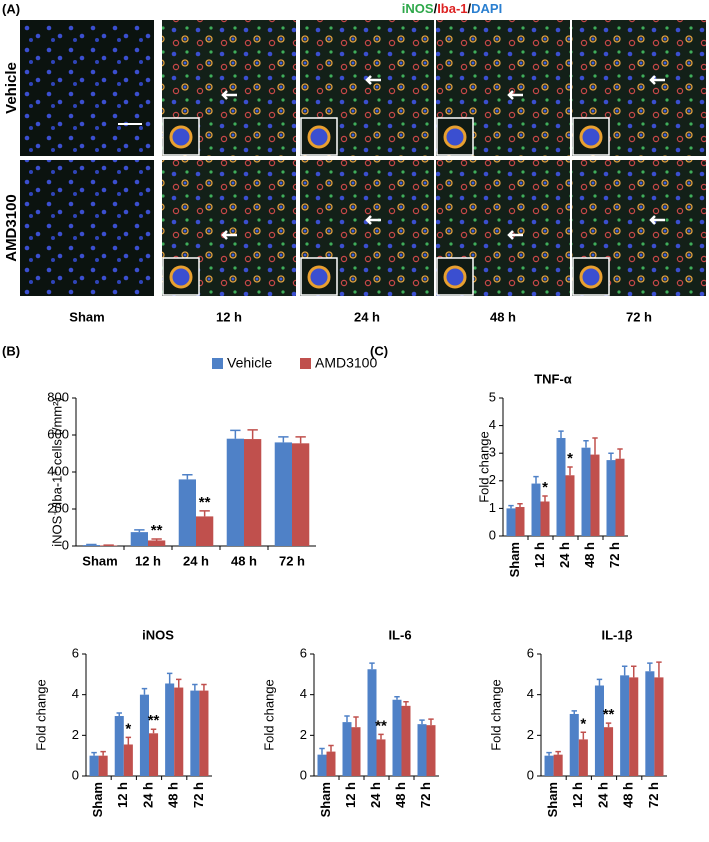 The width and height of the screenshot is (709, 842). I want to click on y-tick-label: 1, so click(492, 507).